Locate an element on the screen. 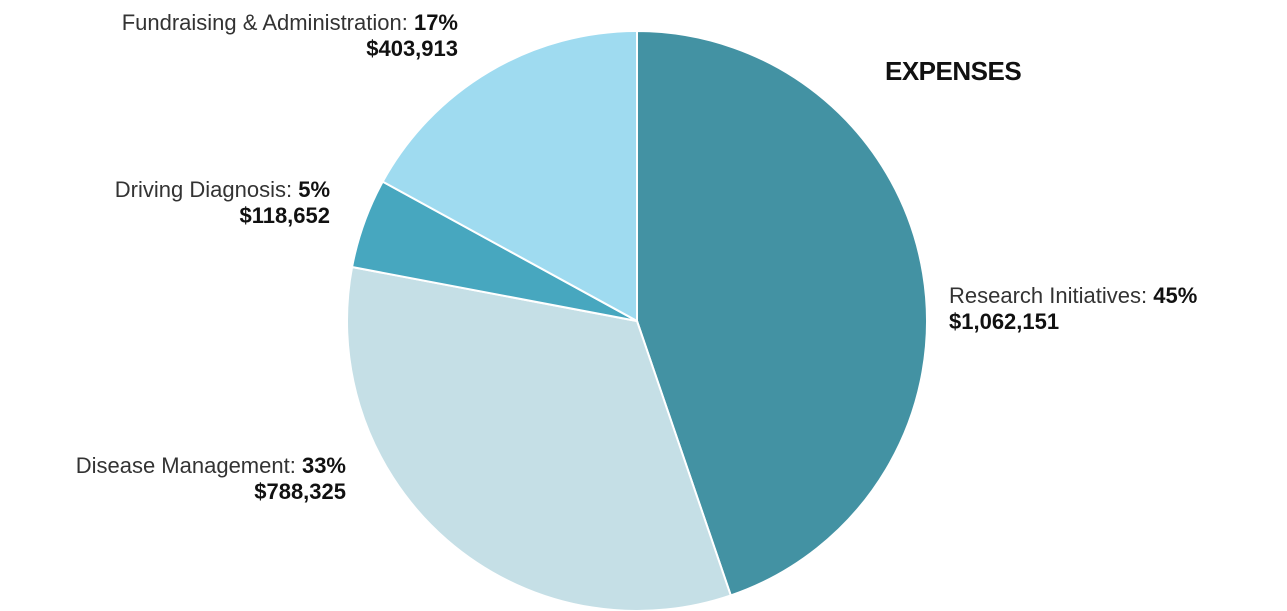 The image size is (1287, 611). label-disease-management: Disease Management: 33% $788,325 is located at coordinates (211, 479).